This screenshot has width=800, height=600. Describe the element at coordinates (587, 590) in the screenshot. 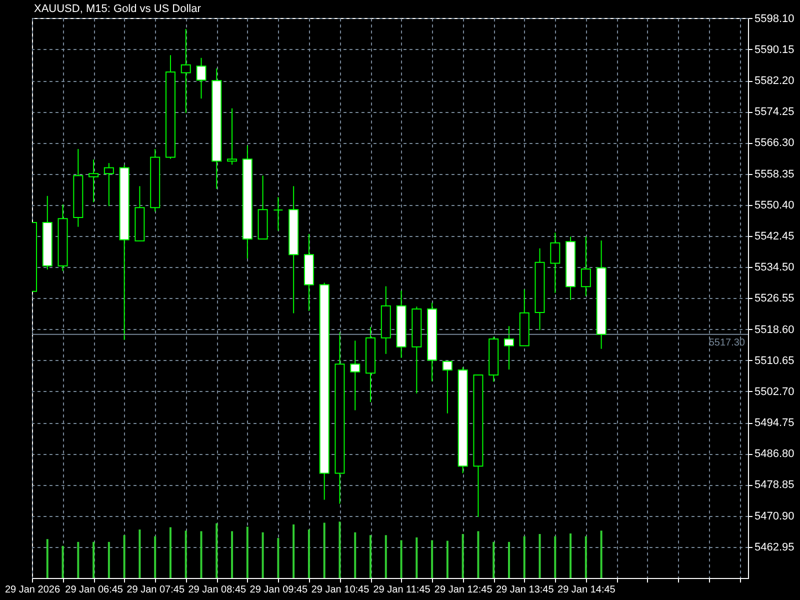

I see `x-tick-label: 29 Jan 14:45` at that location.